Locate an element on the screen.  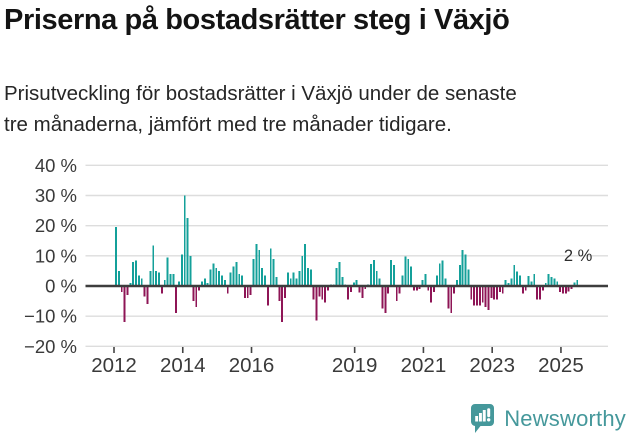
y-tick-label: −20 % is located at coordinates (50, 346).